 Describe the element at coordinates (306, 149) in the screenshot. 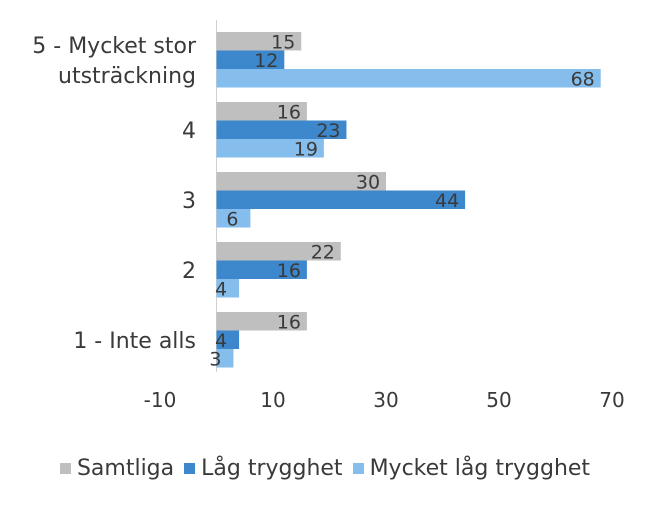

I see `data-label: 19` at that location.